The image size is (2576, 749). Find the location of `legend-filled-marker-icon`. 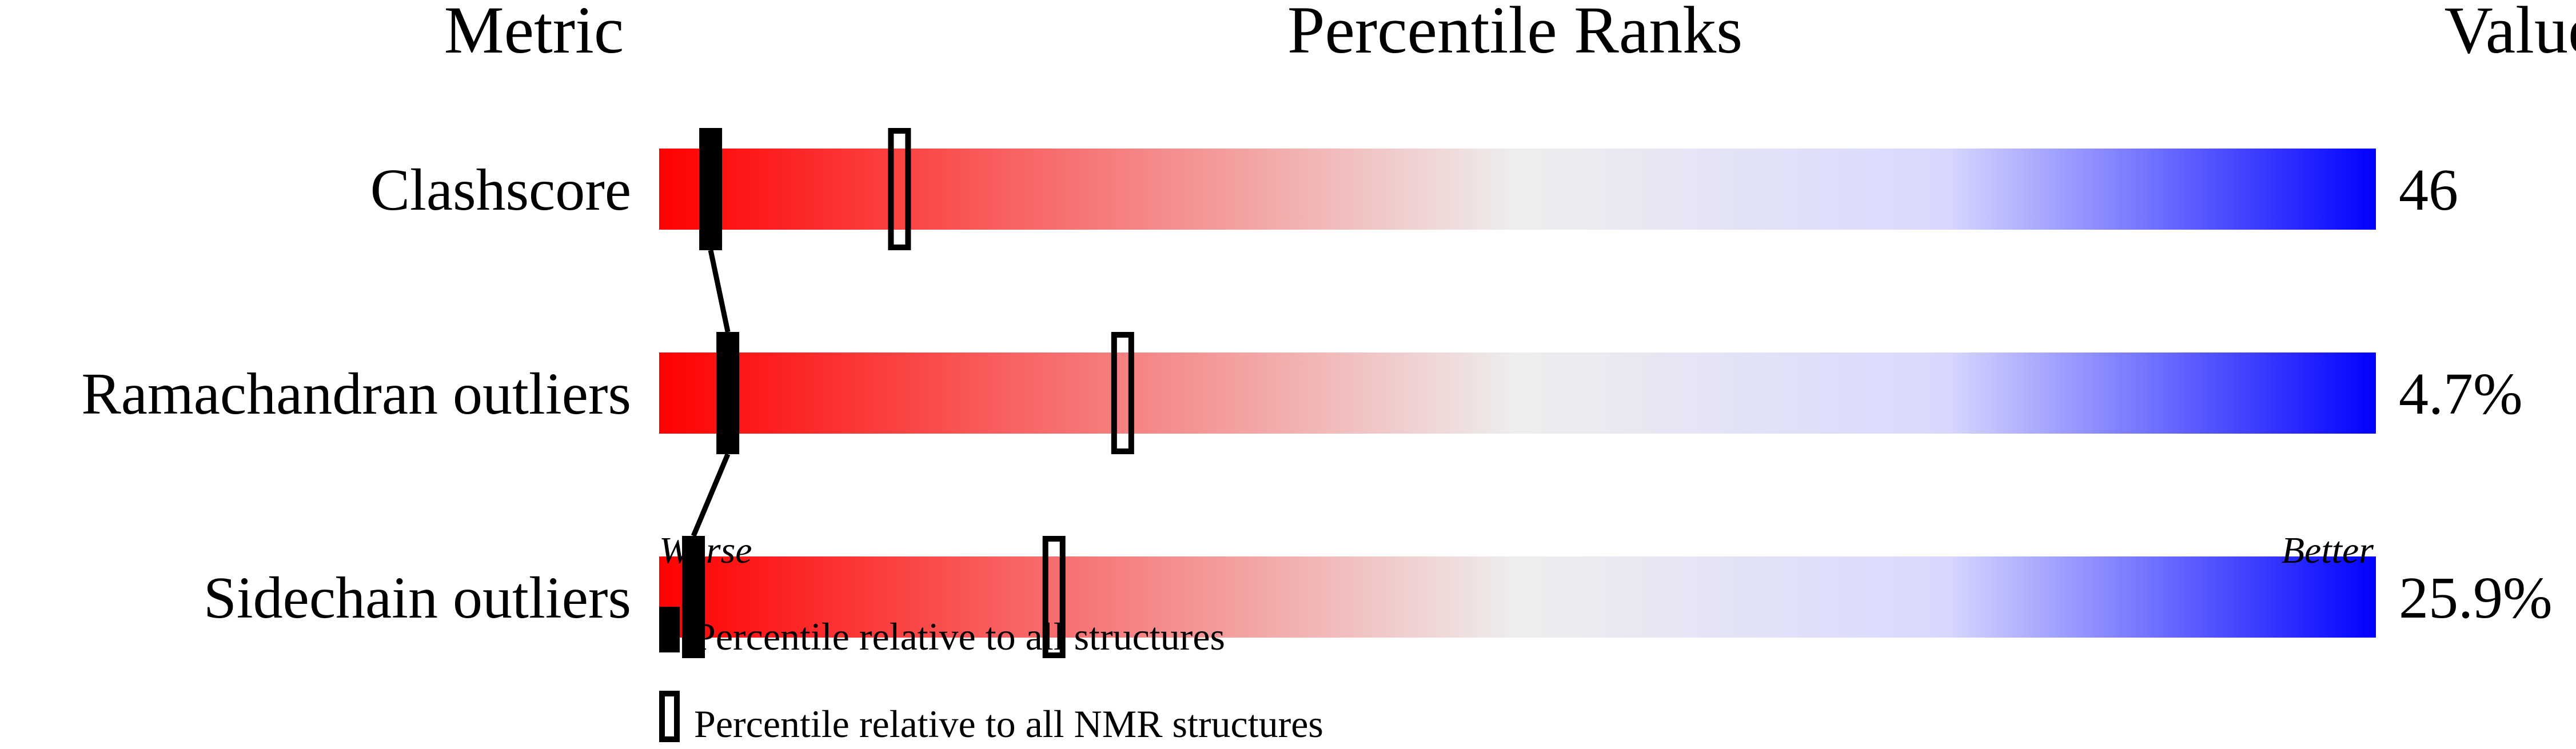

legend-filled-marker-icon is located at coordinates (669, 629).